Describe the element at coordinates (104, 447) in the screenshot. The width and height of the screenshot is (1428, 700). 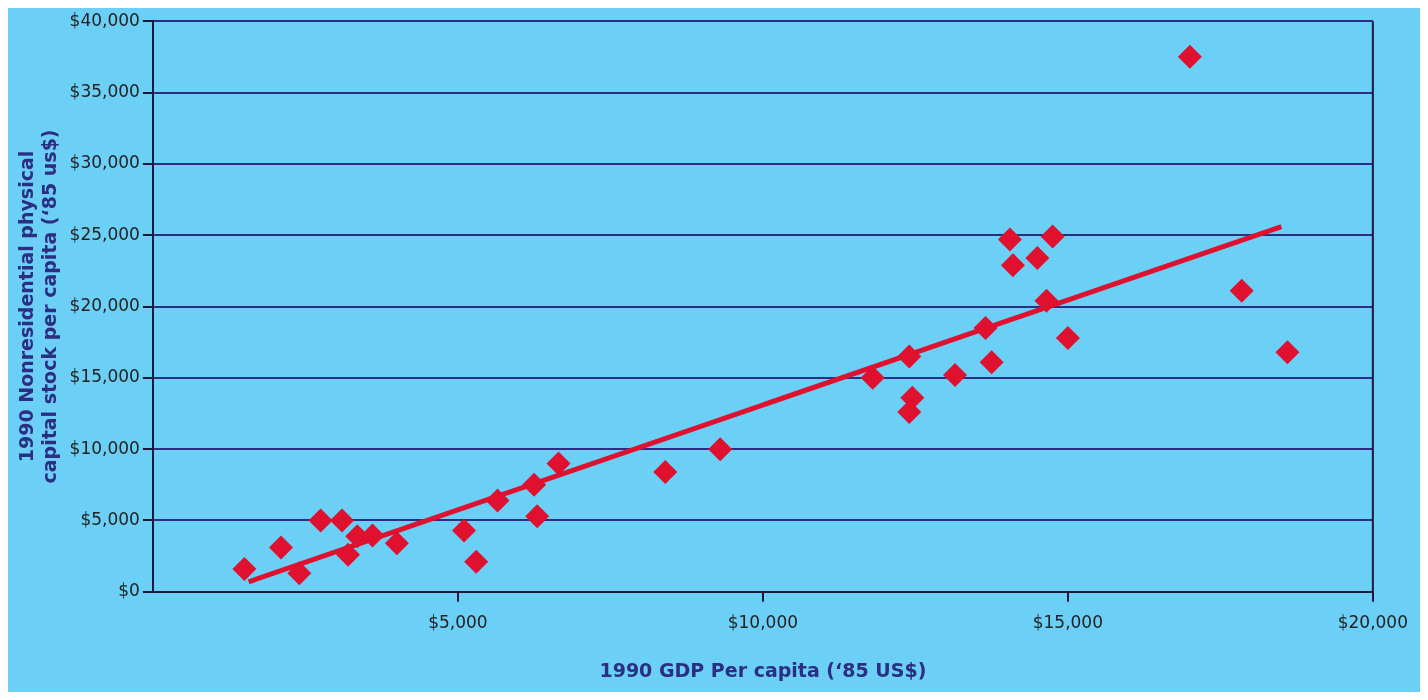
I see `y-tick-label: $10,000` at that location.